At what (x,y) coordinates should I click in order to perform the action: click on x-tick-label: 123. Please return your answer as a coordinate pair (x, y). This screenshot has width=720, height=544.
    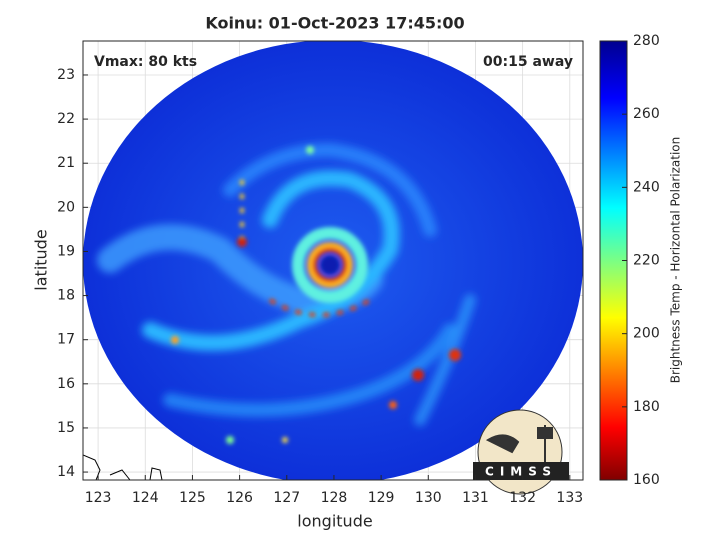
    Looking at the image, I should click on (98, 498).